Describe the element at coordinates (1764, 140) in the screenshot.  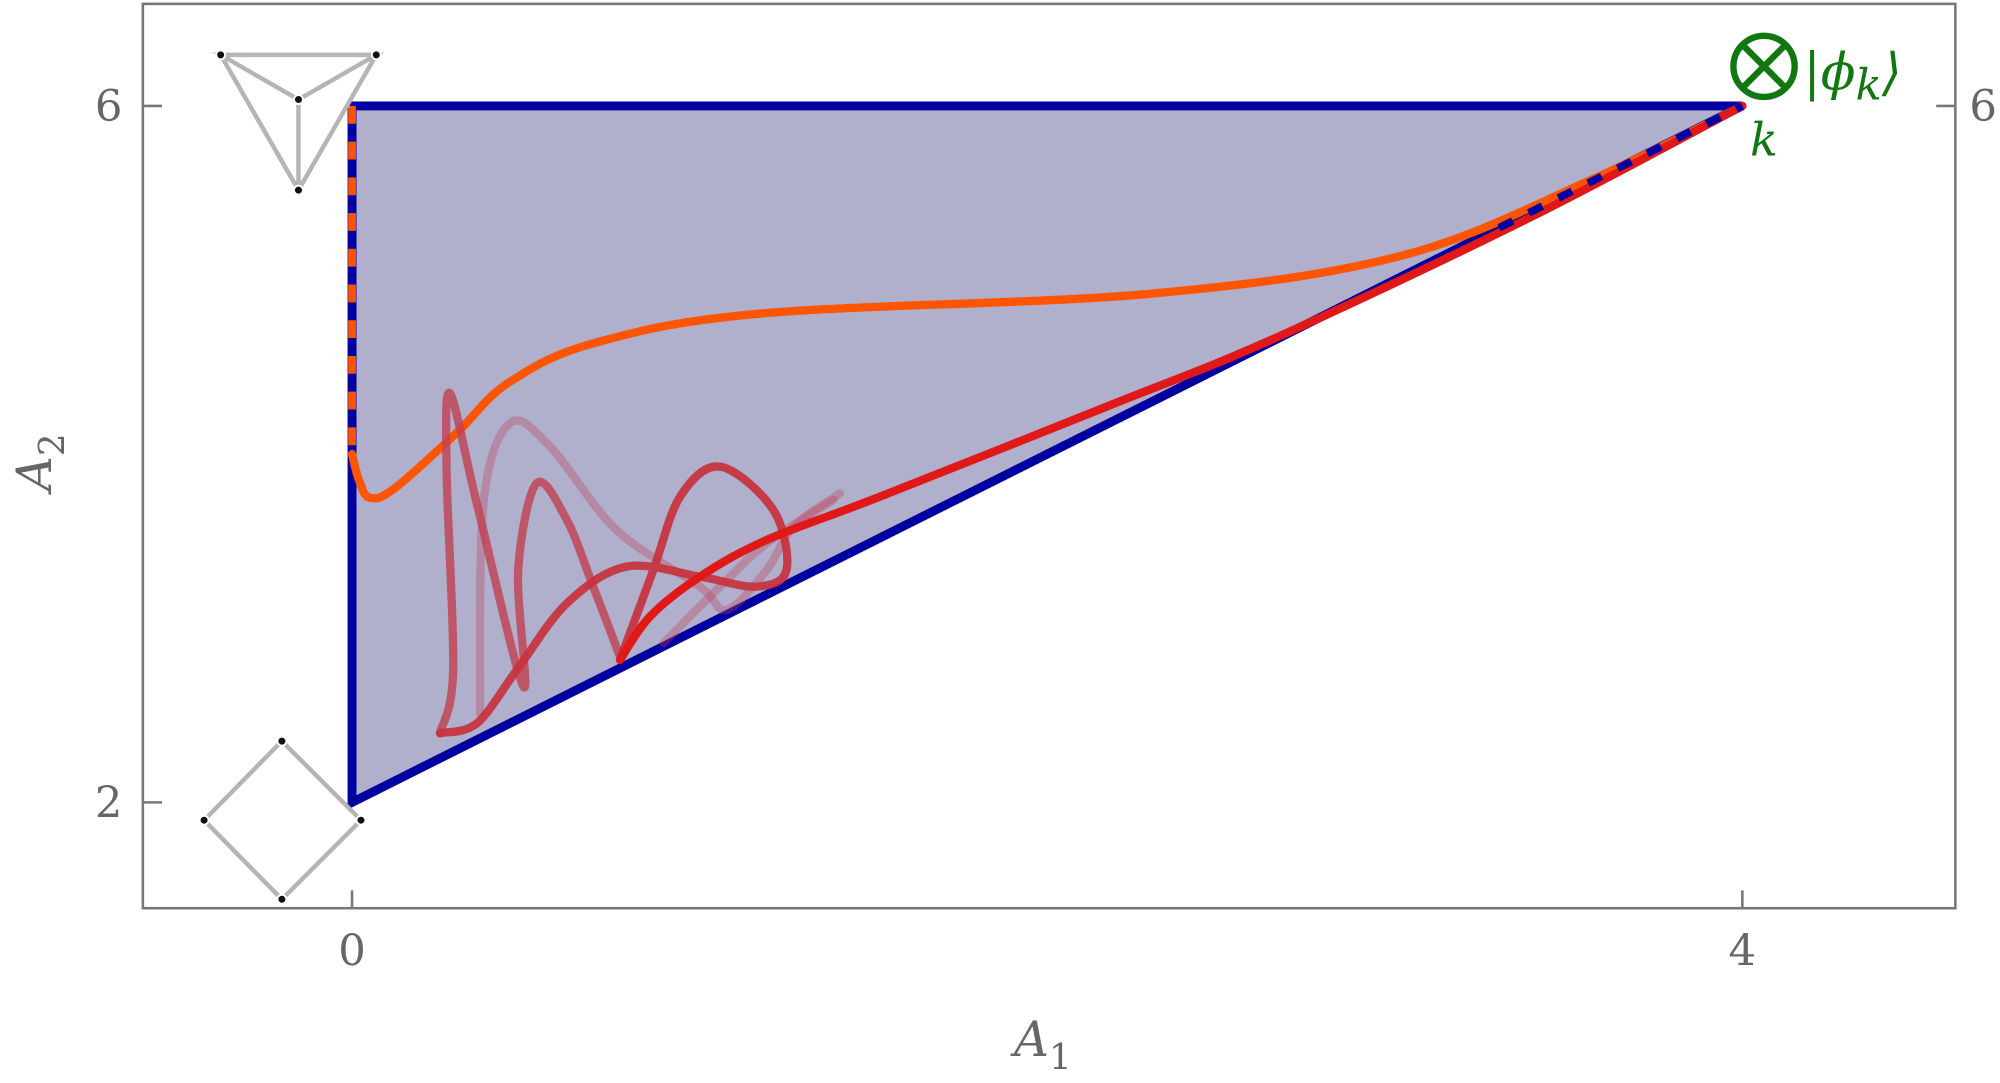
I see `k-label: k` at that location.